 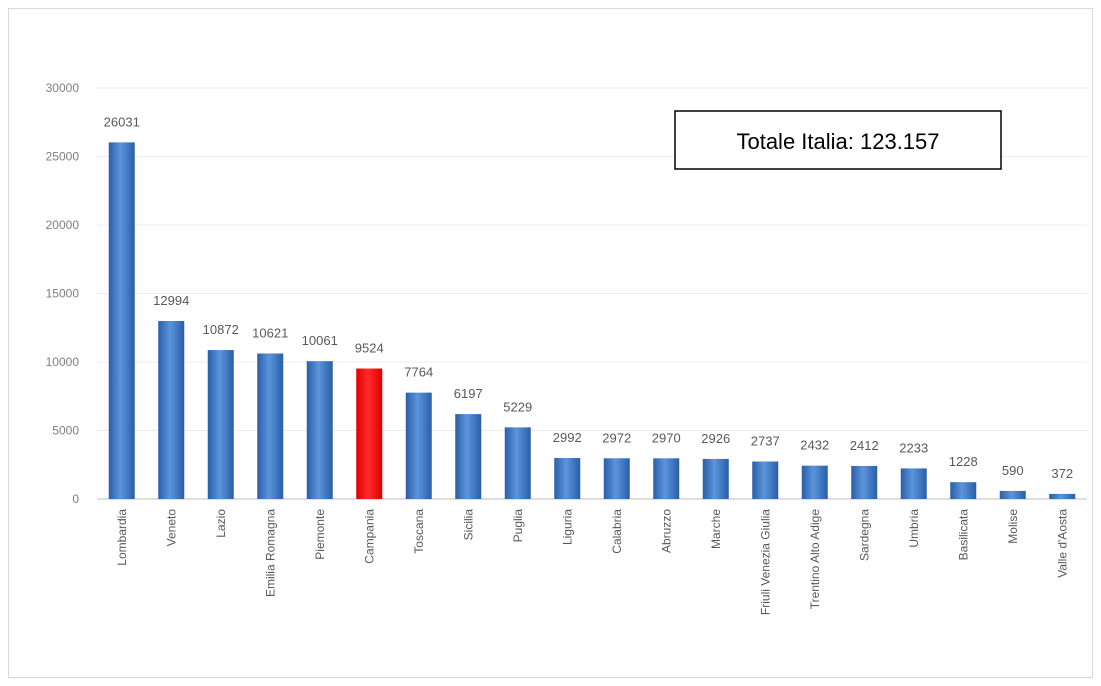 I want to click on data-label: 590, so click(x=1013, y=470).